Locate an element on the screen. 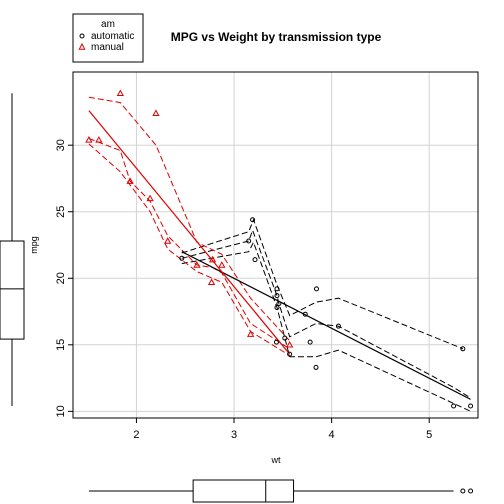 This screenshot has height=504, width=504. x-tick-label: 3 is located at coordinates (234, 435).